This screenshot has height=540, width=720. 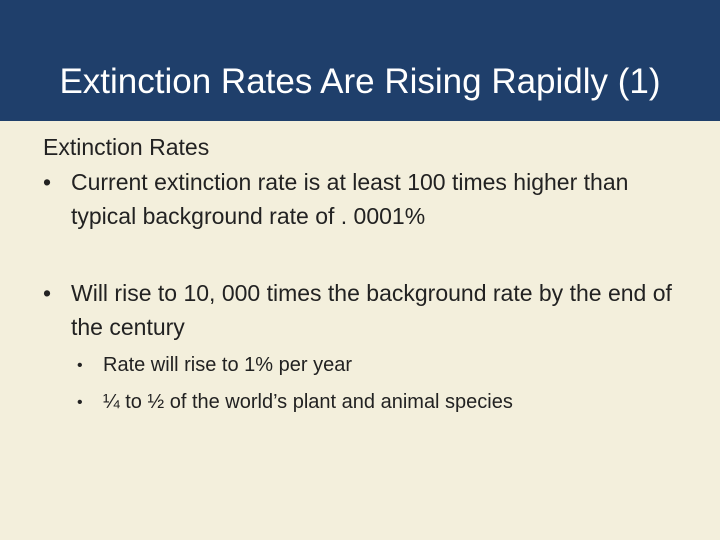 I want to click on section-heading: Extinction Rates, so click(x=126, y=147).